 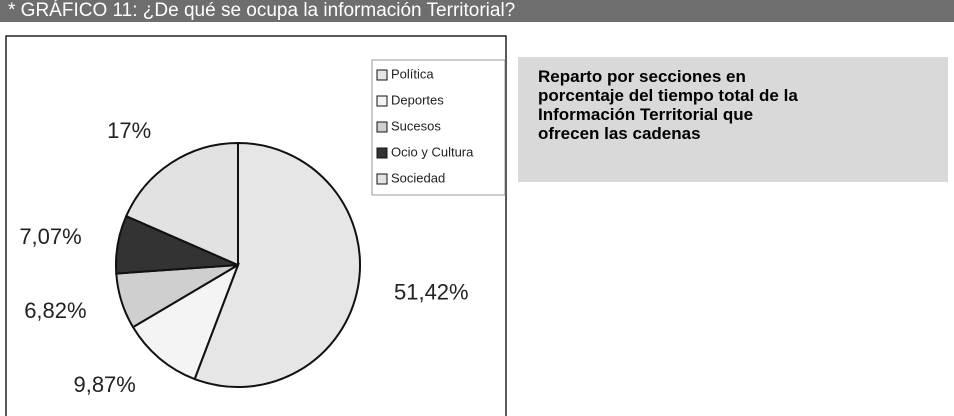 I want to click on legend-label: Sucesos, so click(x=416, y=125).